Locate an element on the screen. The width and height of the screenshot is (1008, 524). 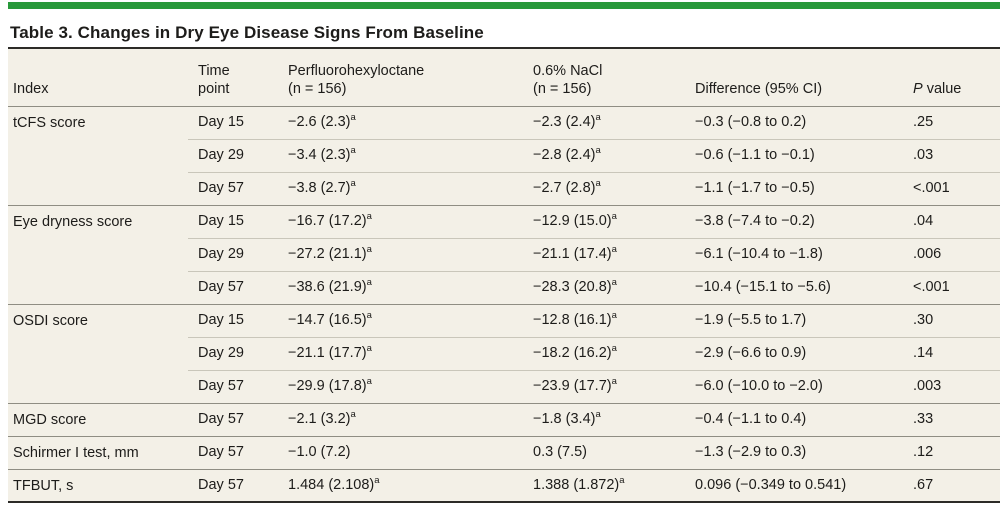
perfluorohexyloctane-value-cell: −1.0 (7.2) is located at coordinates (398, 452).